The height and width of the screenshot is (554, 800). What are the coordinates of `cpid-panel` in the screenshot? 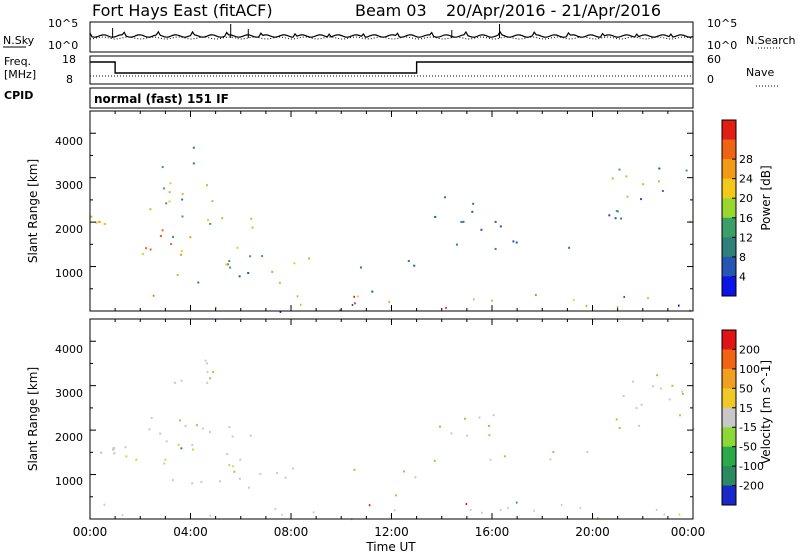 It's located at (391, 98).